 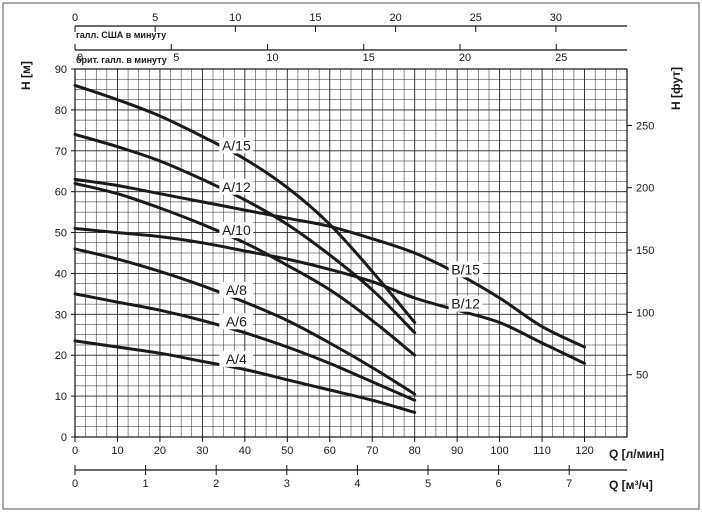 I want to click on x-tick-label: 0, so click(x=75, y=451).